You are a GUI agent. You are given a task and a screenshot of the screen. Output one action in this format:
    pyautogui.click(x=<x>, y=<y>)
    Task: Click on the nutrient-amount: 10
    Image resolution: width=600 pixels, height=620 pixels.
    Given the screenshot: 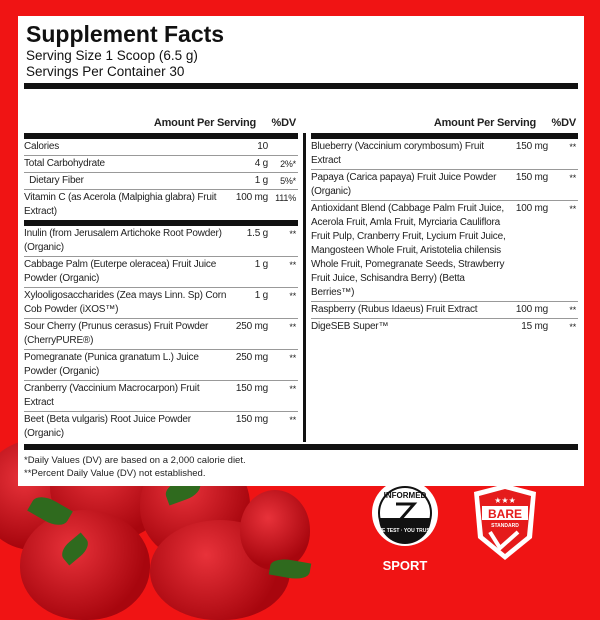 What is the action you would take?
    pyautogui.click(x=262, y=146)
    